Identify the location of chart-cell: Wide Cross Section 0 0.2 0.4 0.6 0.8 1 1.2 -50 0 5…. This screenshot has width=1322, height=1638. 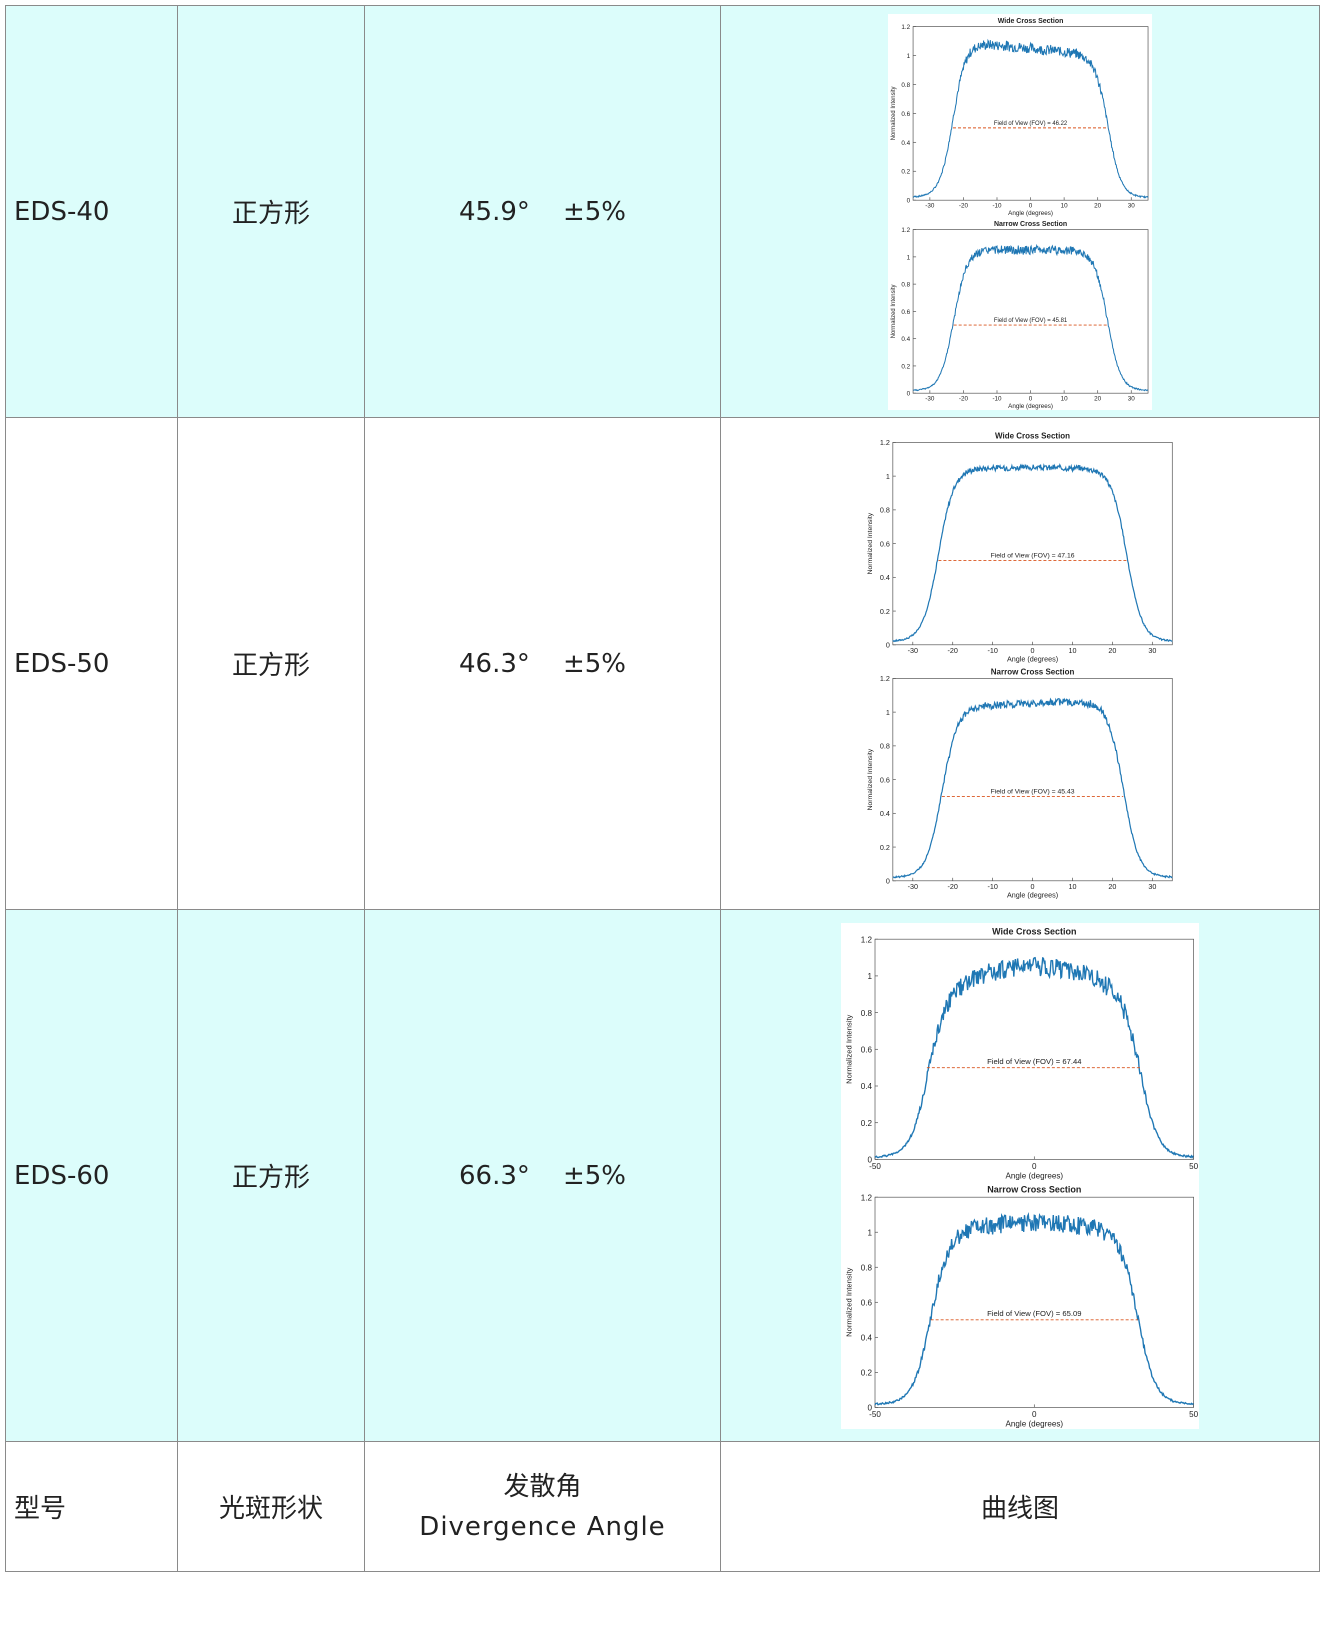
(1020, 1175).